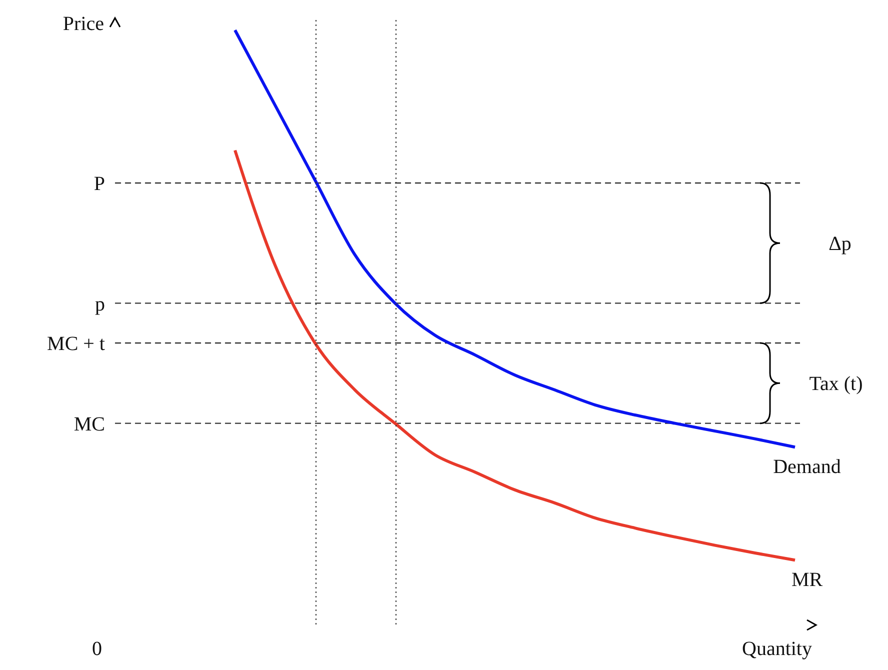 The image size is (888, 670). I want to click on series-label: MR, so click(807, 580).